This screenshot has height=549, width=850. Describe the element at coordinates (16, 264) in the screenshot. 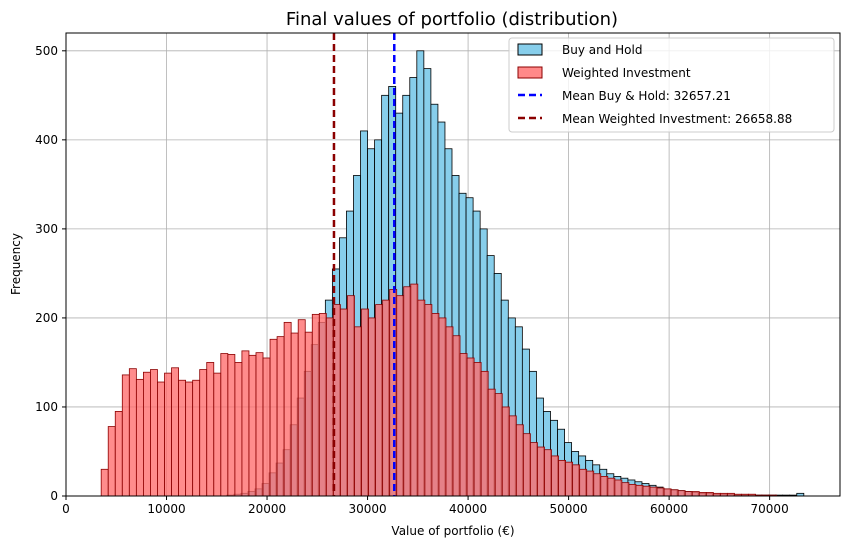

I see `y-axis-label: Frequency` at that location.